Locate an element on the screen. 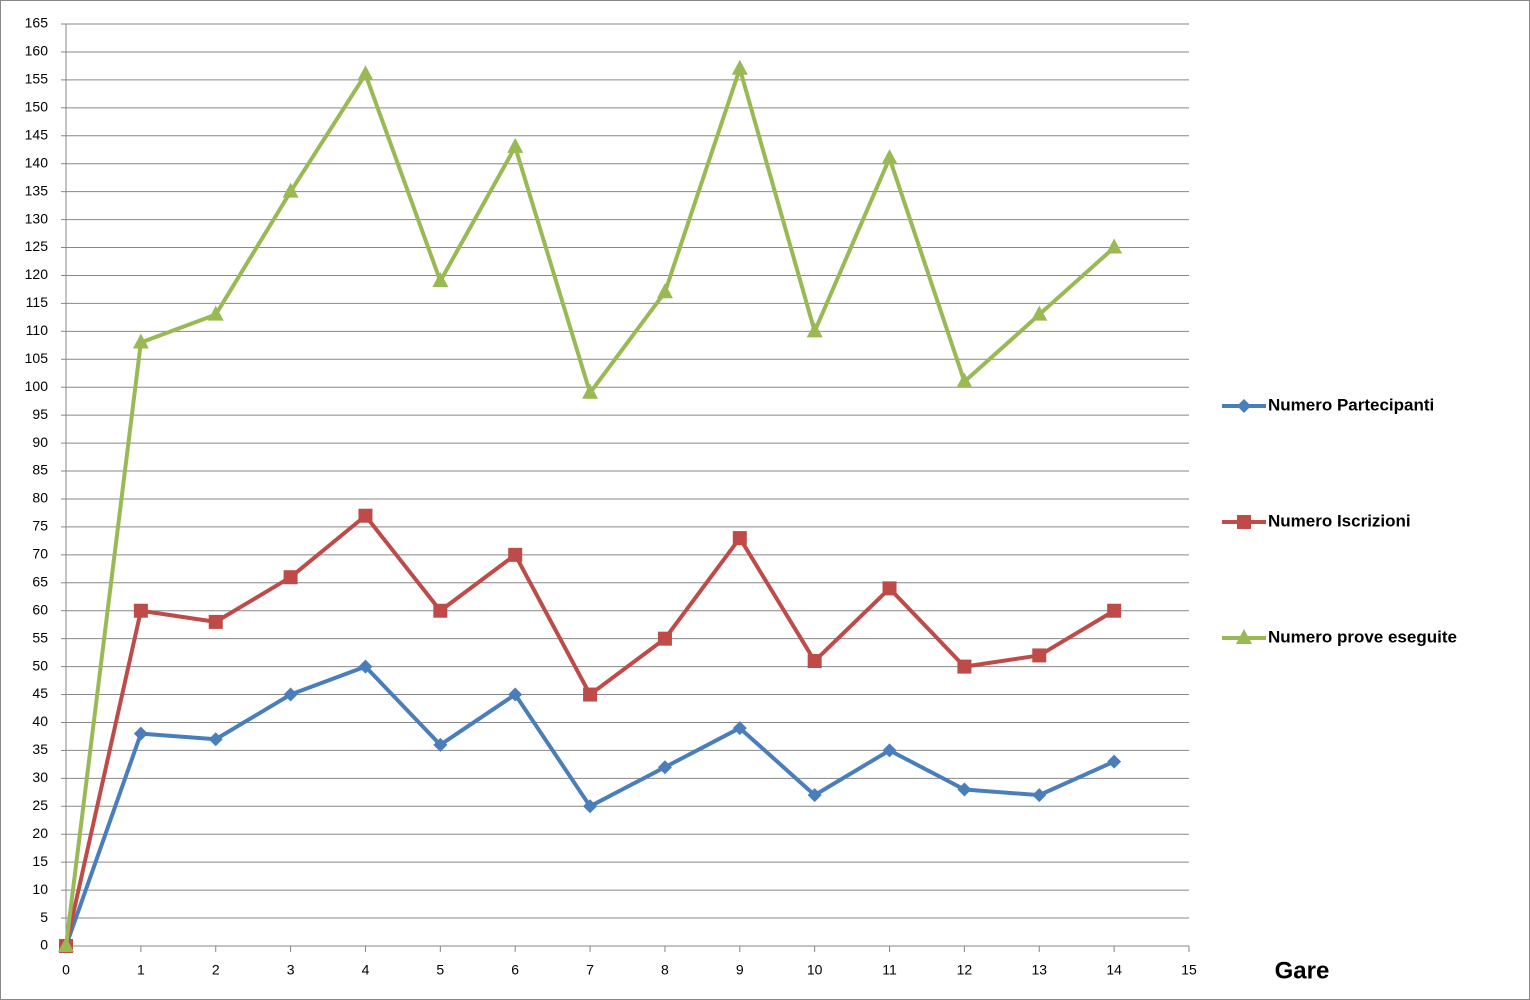  legend-label: Numero prove eseguite is located at coordinates (1362, 636).